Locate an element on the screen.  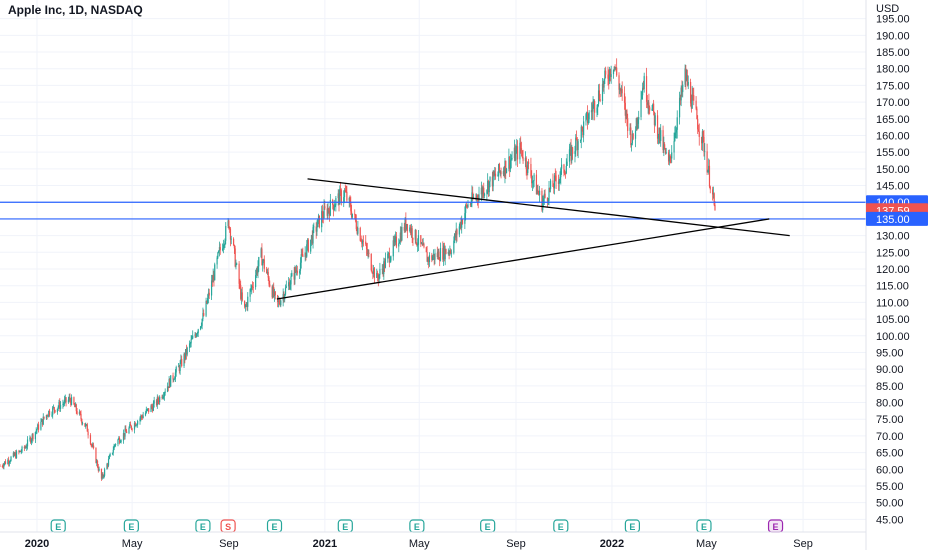
y-tick-label: 125.00 is located at coordinates (893, 253).